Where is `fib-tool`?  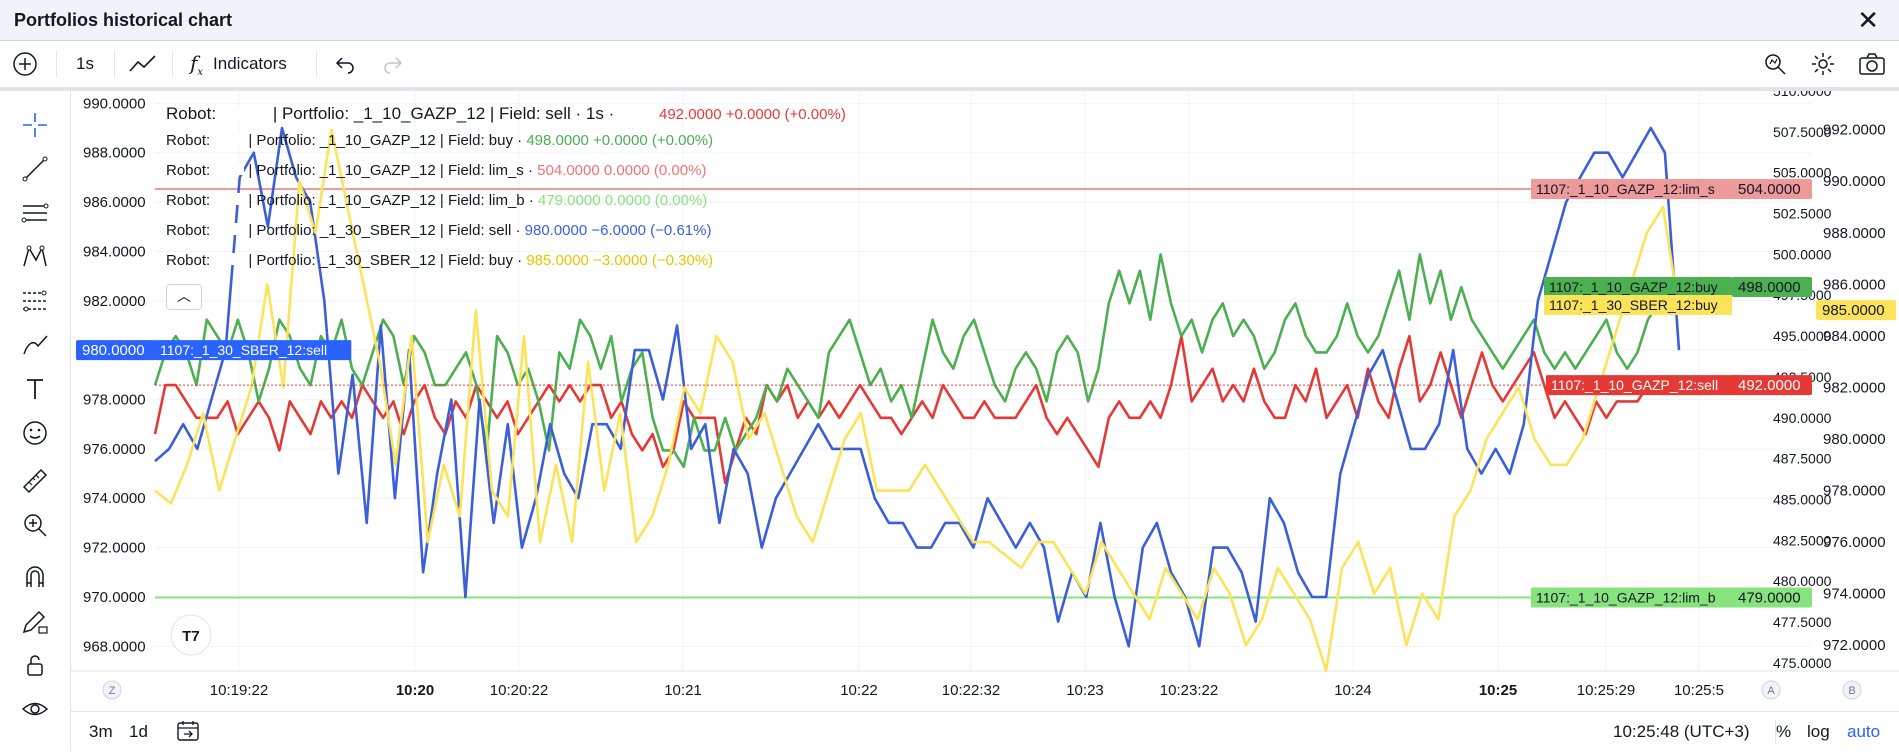
fib-tool is located at coordinates (35, 213).